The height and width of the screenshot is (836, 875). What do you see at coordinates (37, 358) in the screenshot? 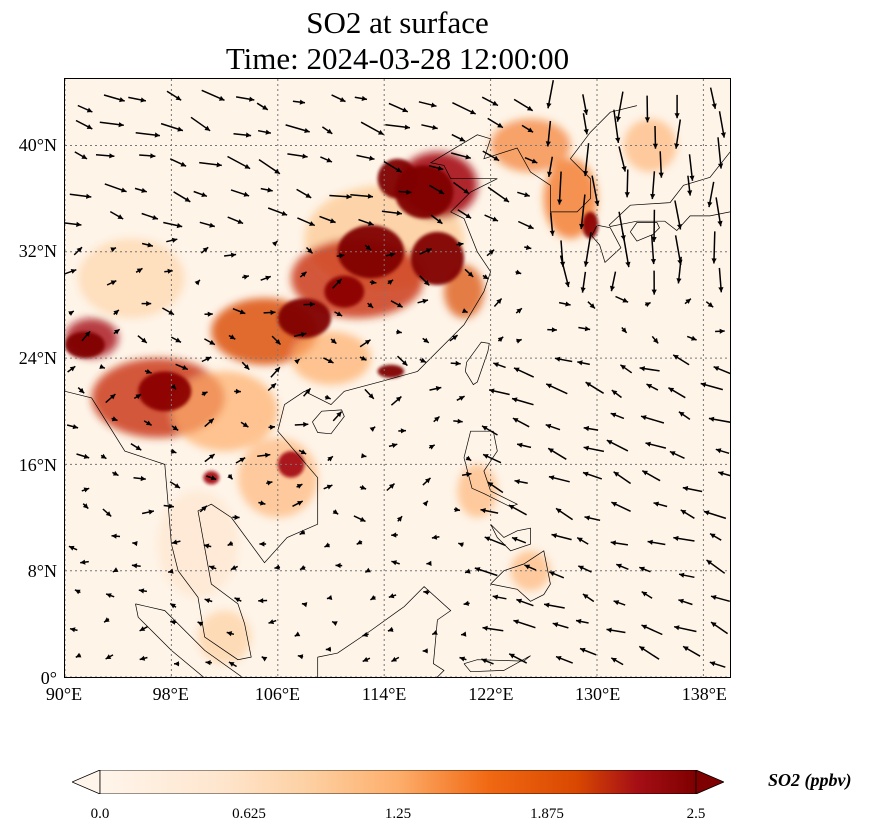
I see `lat-tick-label: 24°N` at bounding box center [37, 358].